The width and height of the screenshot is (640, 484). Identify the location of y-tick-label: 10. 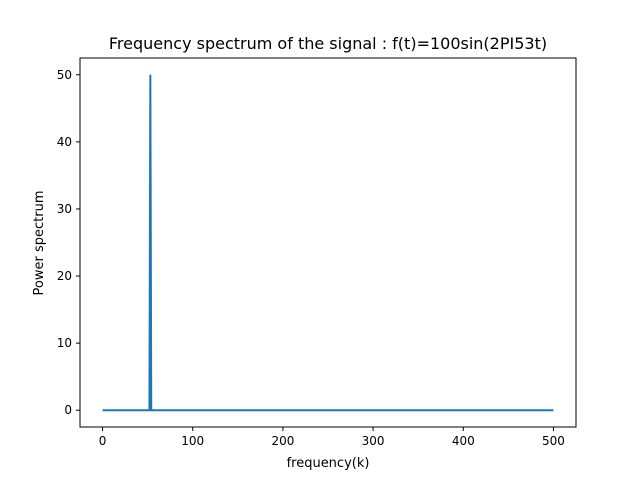
(64, 343).